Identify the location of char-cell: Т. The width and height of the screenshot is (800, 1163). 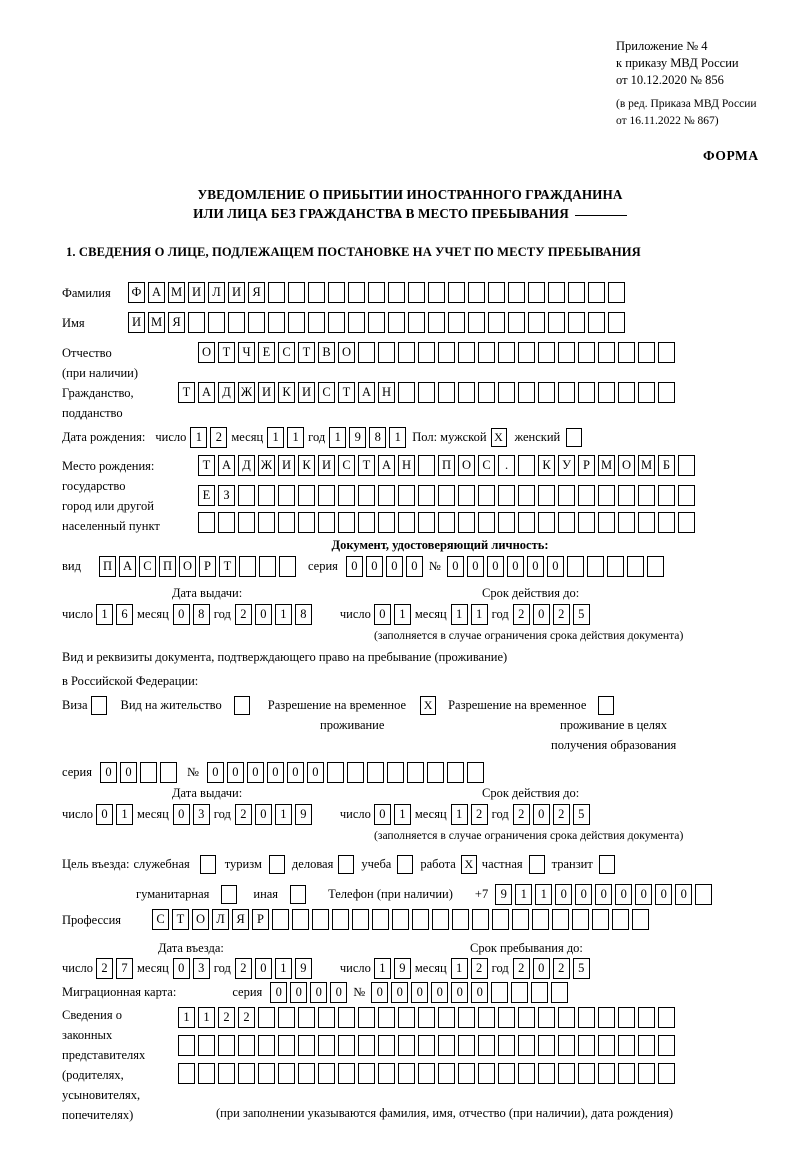
(366, 465).